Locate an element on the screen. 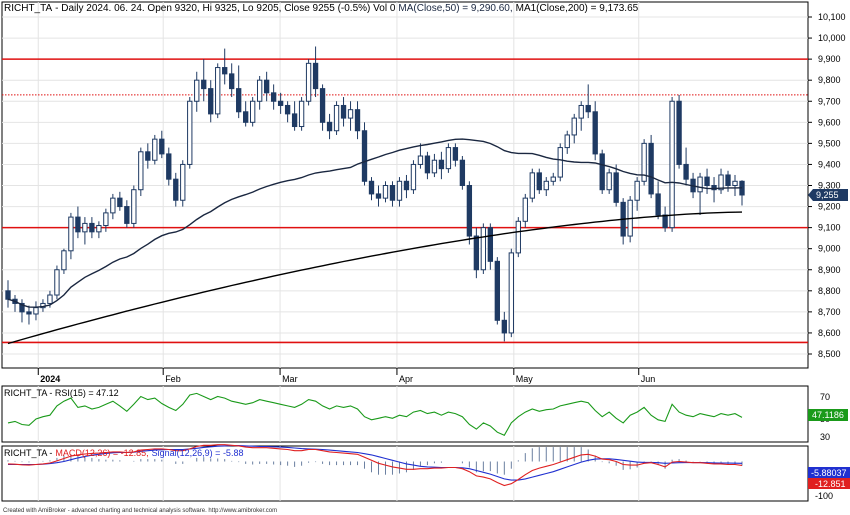 The width and height of the screenshot is (850, 515). x-tick-label: May is located at coordinates (525, 379).